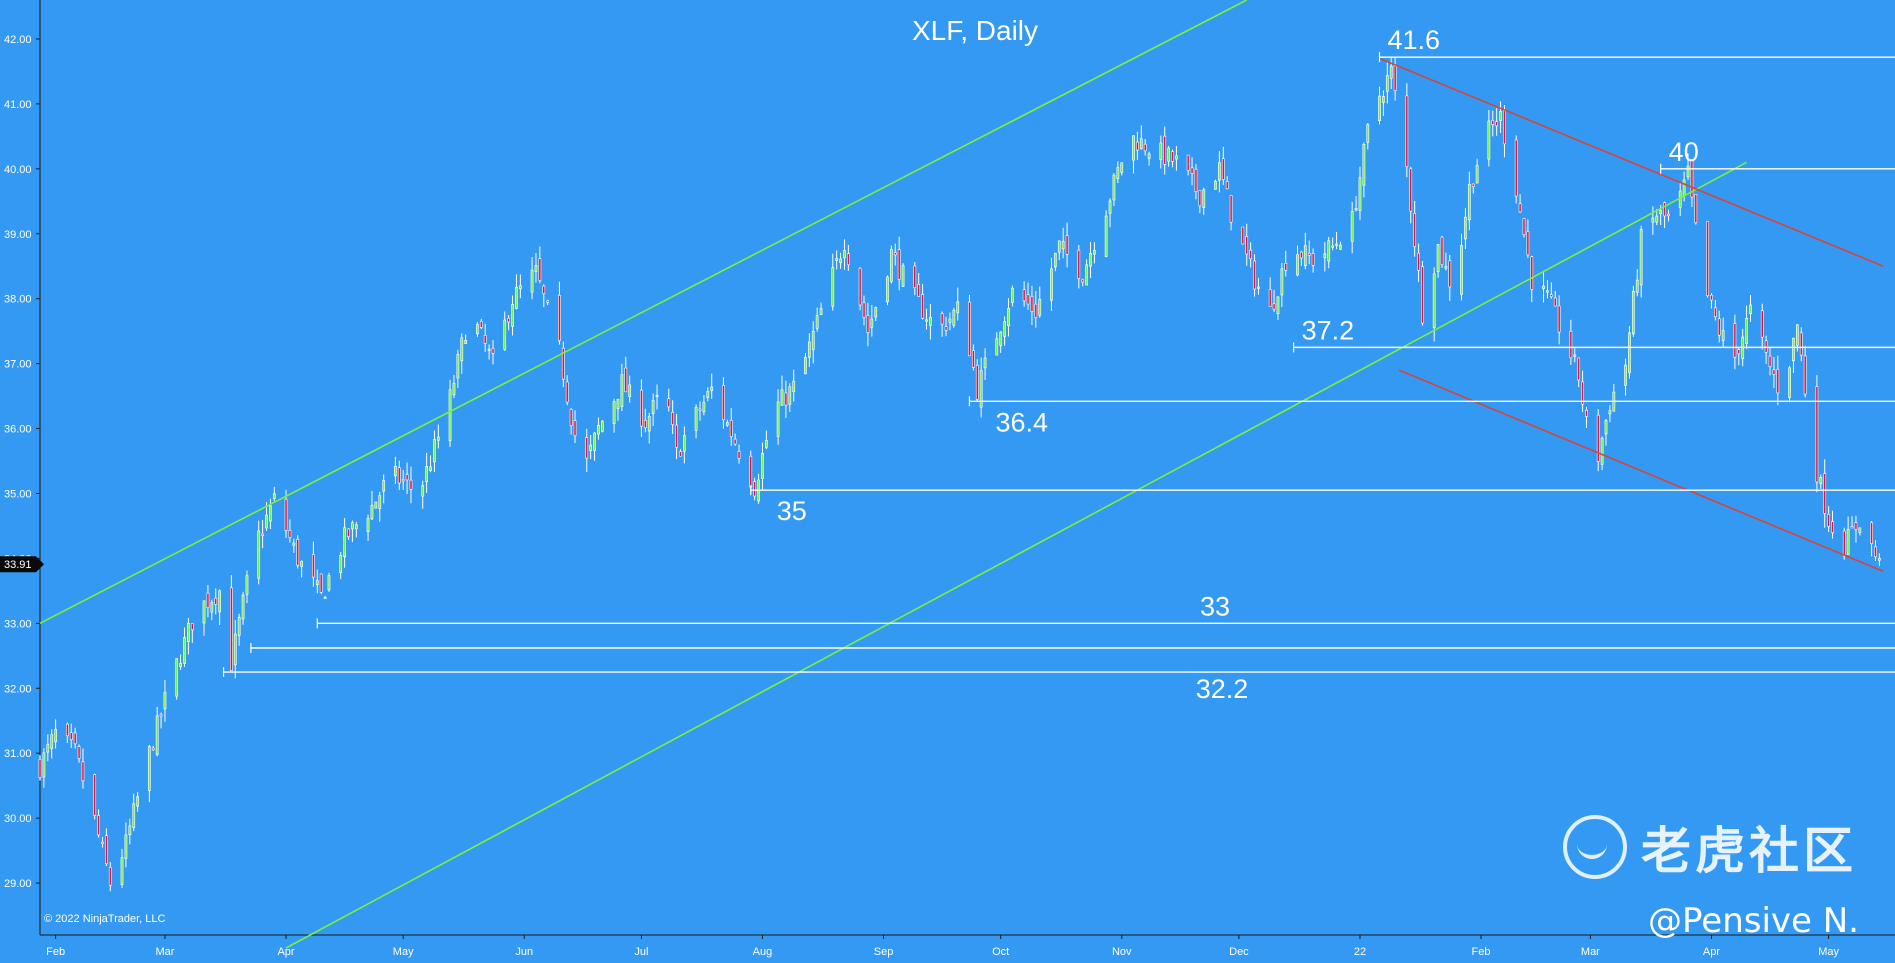 The image size is (1895, 963). Describe the element at coordinates (22, 564) in the screenshot. I see `last-price-marker` at that location.